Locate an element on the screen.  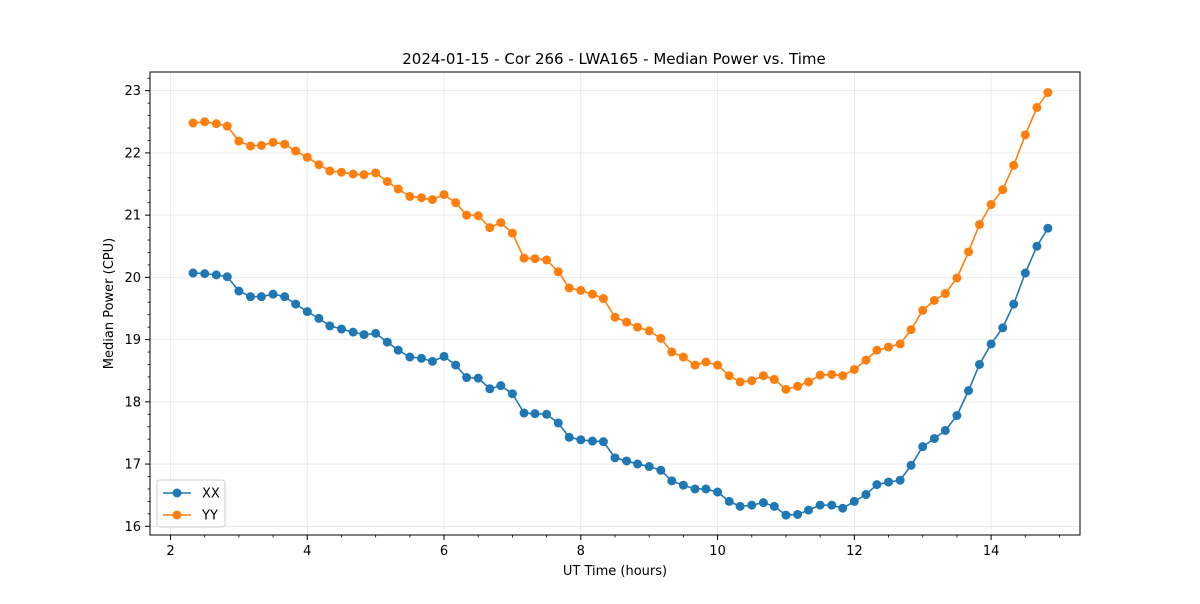
legend-label-yy: YY is located at coordinates (209, 516).